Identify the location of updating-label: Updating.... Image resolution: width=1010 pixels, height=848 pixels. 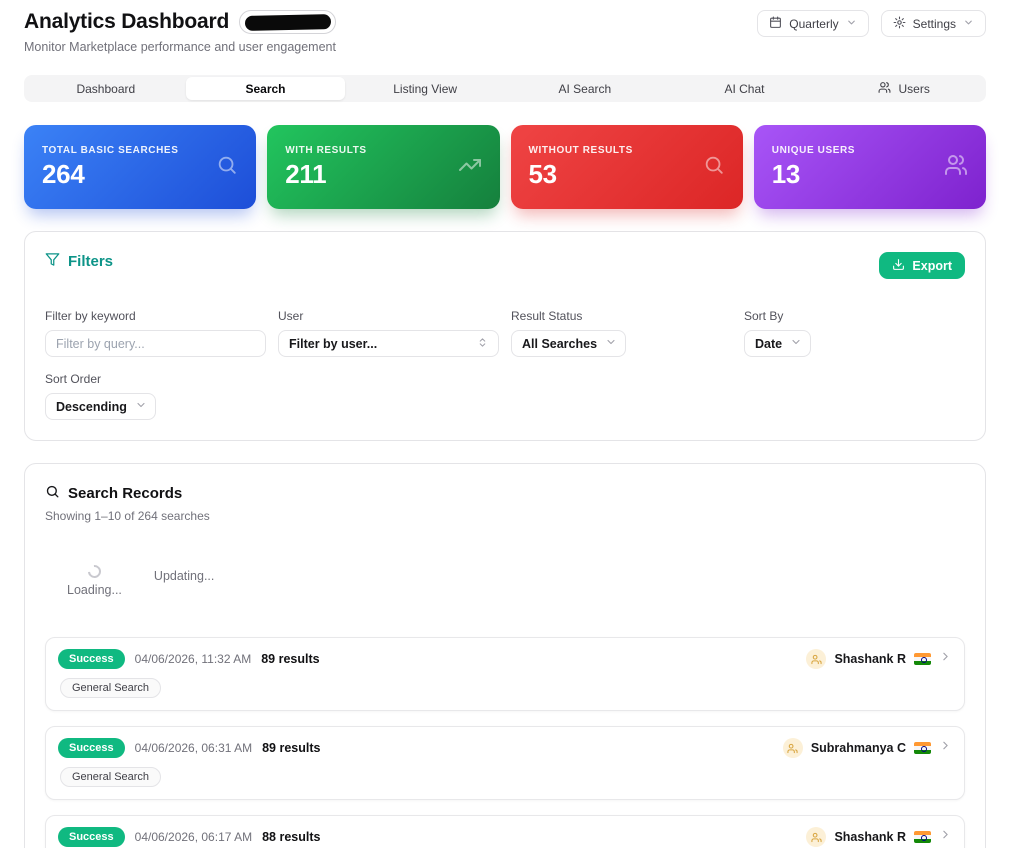
(184, 576).